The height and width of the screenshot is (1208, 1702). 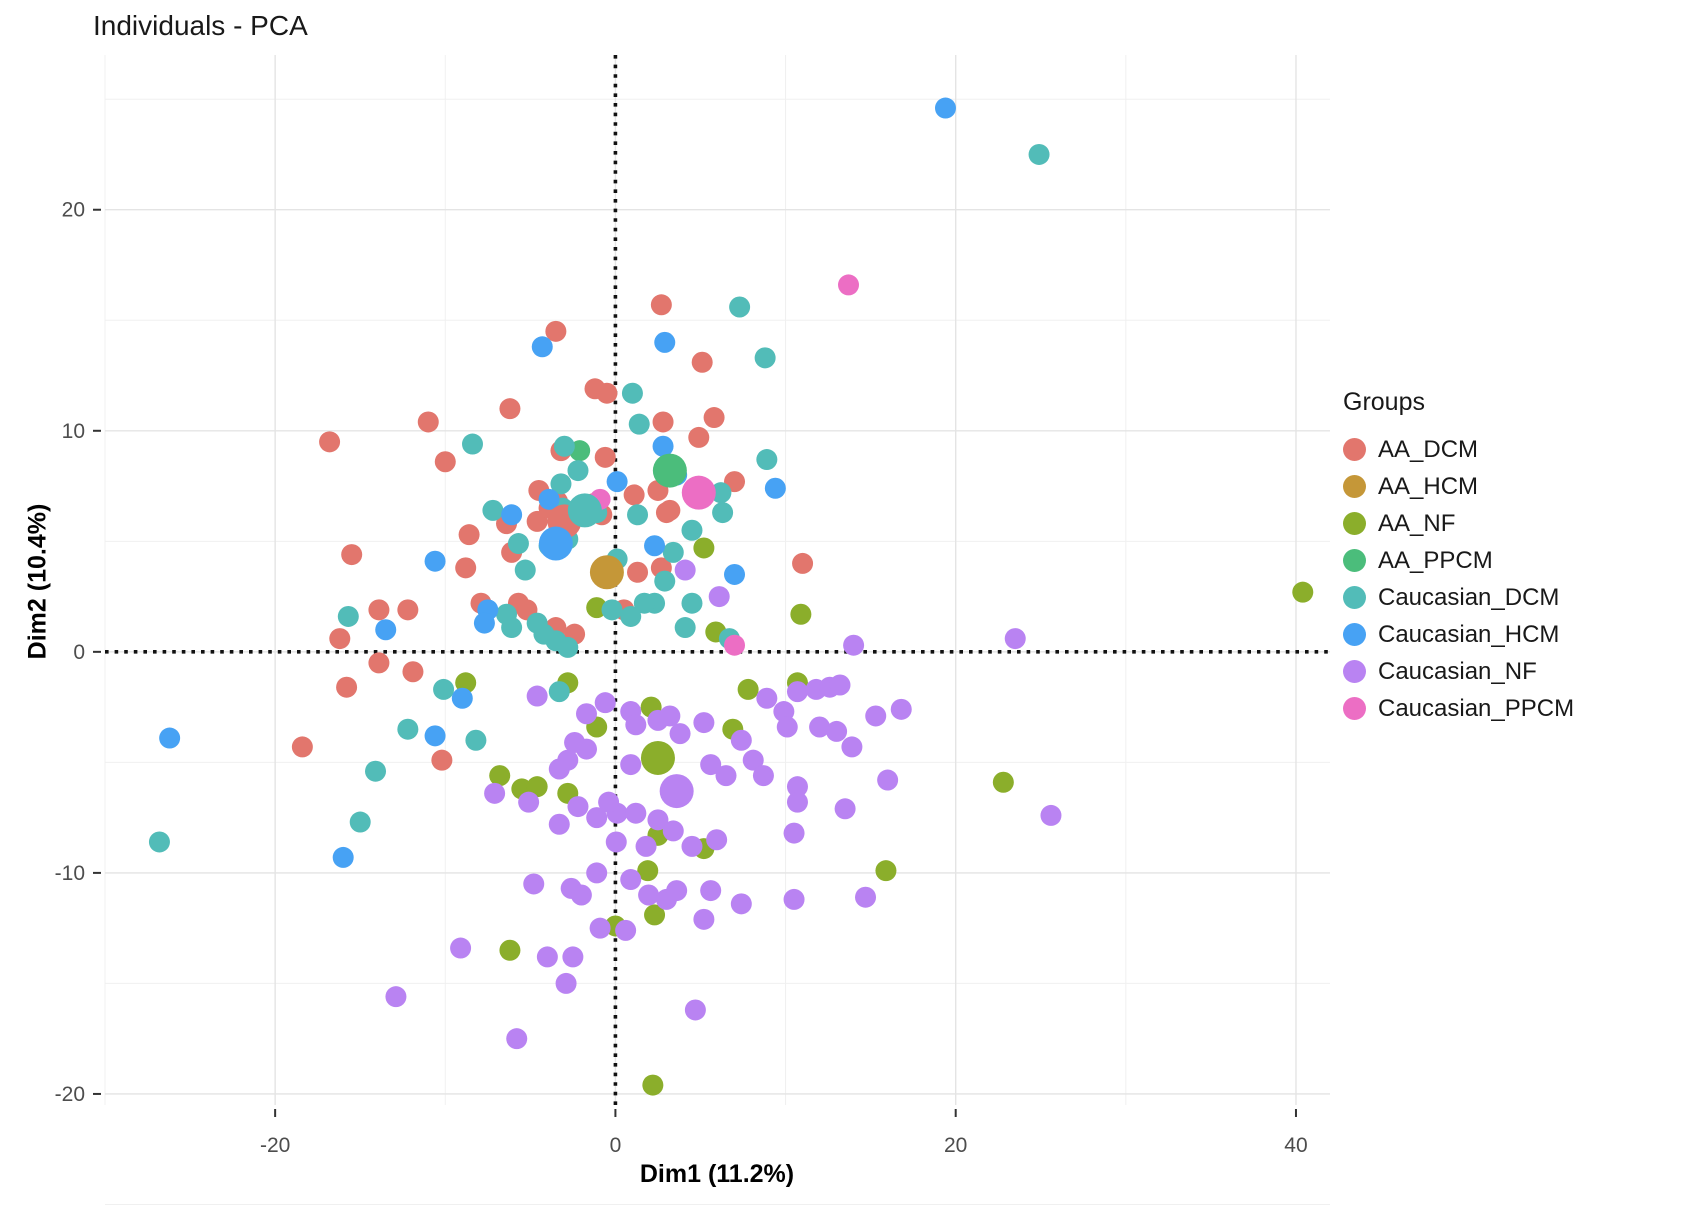 I want to click on legend-item-AA_HCM: AA_HCM, so click(x=1458, y=486).